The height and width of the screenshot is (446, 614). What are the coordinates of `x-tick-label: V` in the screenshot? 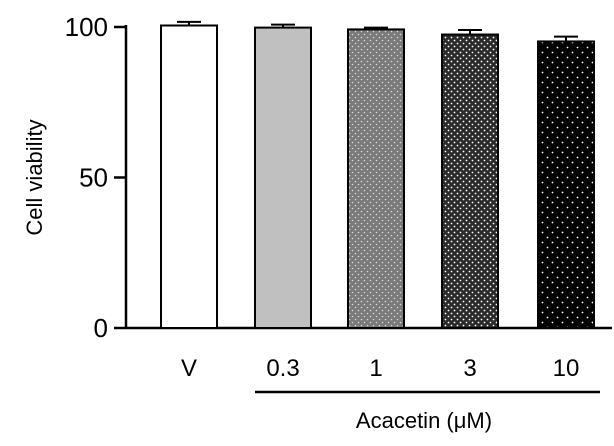 It's located at (189, 368).